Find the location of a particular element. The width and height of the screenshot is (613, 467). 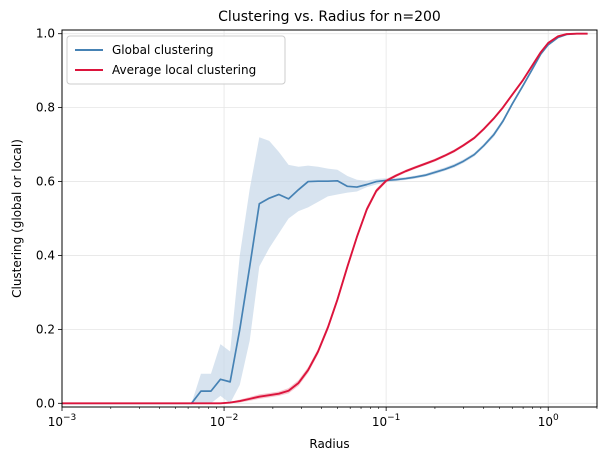

y-tick-label: 1.0 is located at coordinates (45, 34).